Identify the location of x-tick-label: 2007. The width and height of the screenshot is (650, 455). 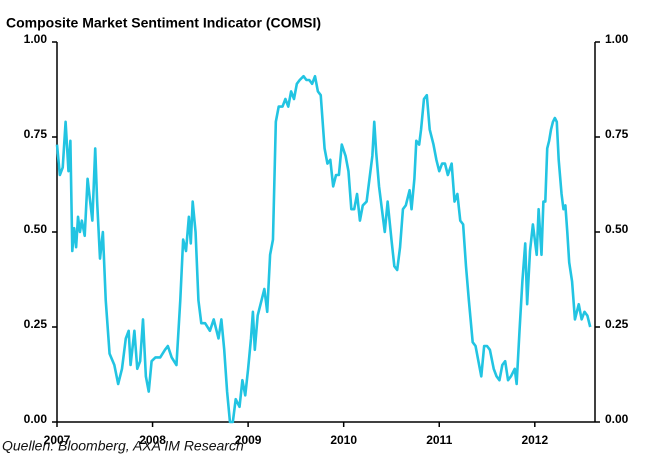
(57, 440).